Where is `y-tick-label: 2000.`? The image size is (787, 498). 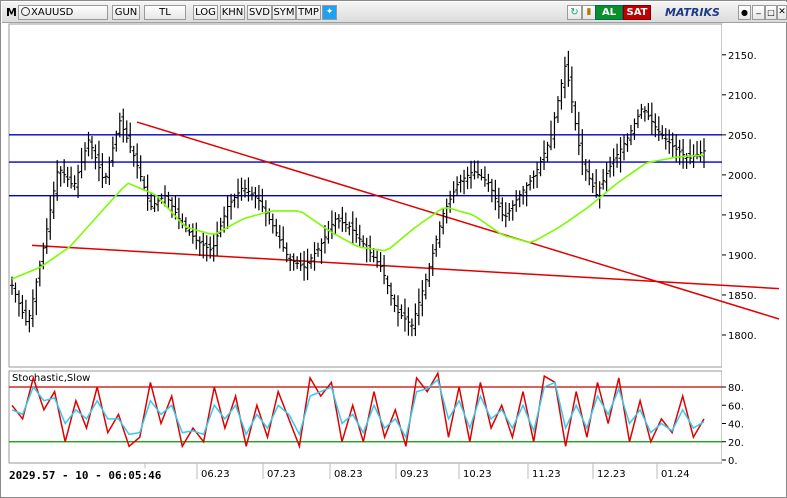 y-tick-label: 2000. is located at coordinates (742, 176).